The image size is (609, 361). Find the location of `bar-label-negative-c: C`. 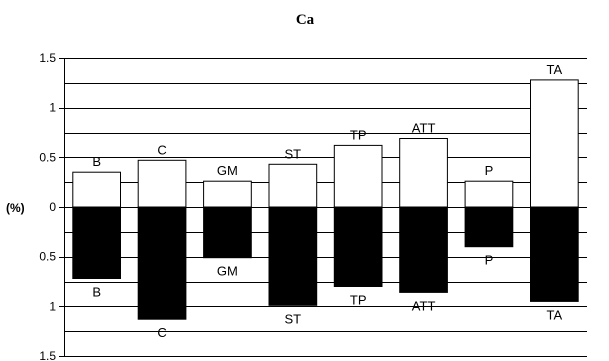

bar-label-negative-c: C is located at coordinates (161, 332).